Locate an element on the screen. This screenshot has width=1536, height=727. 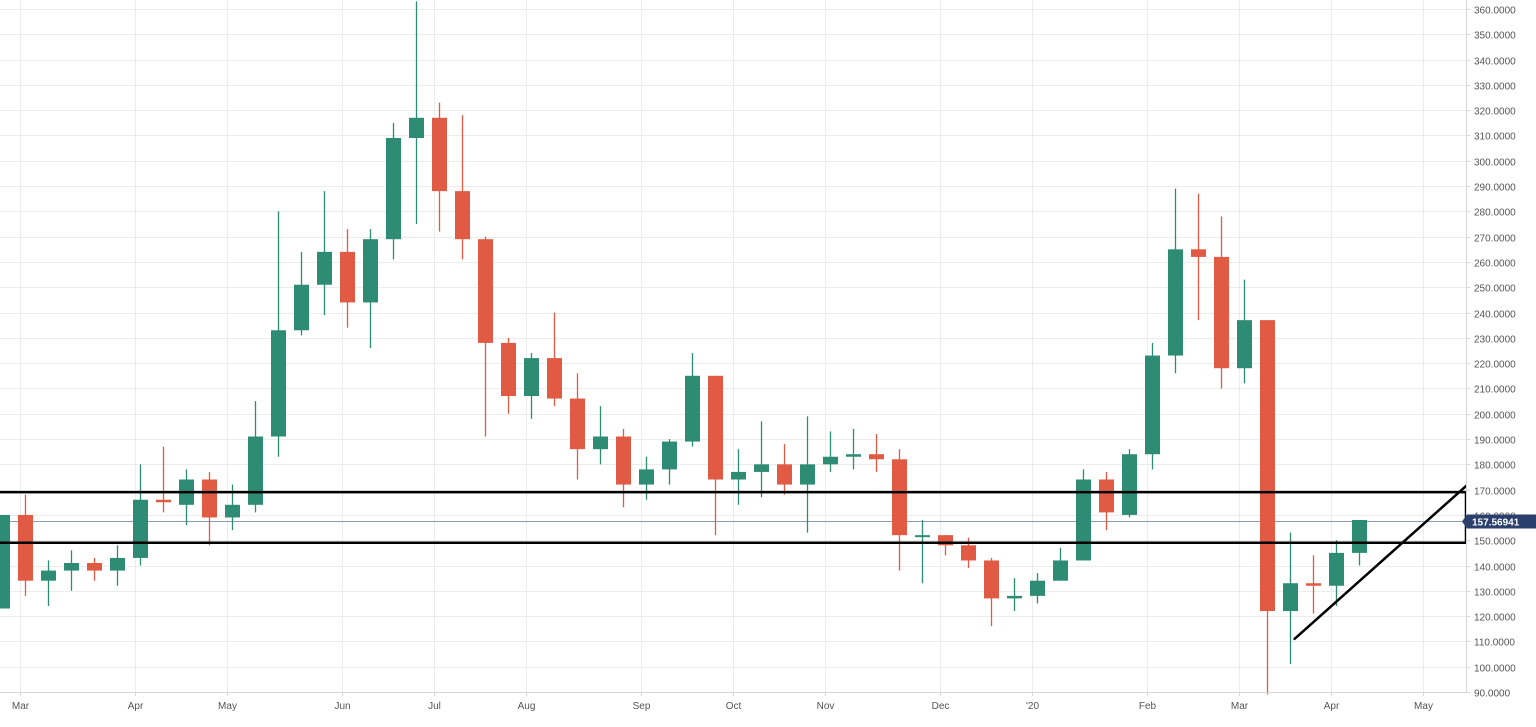
price-tick-label: 300.0000 is located at coordinates (1495, 163).